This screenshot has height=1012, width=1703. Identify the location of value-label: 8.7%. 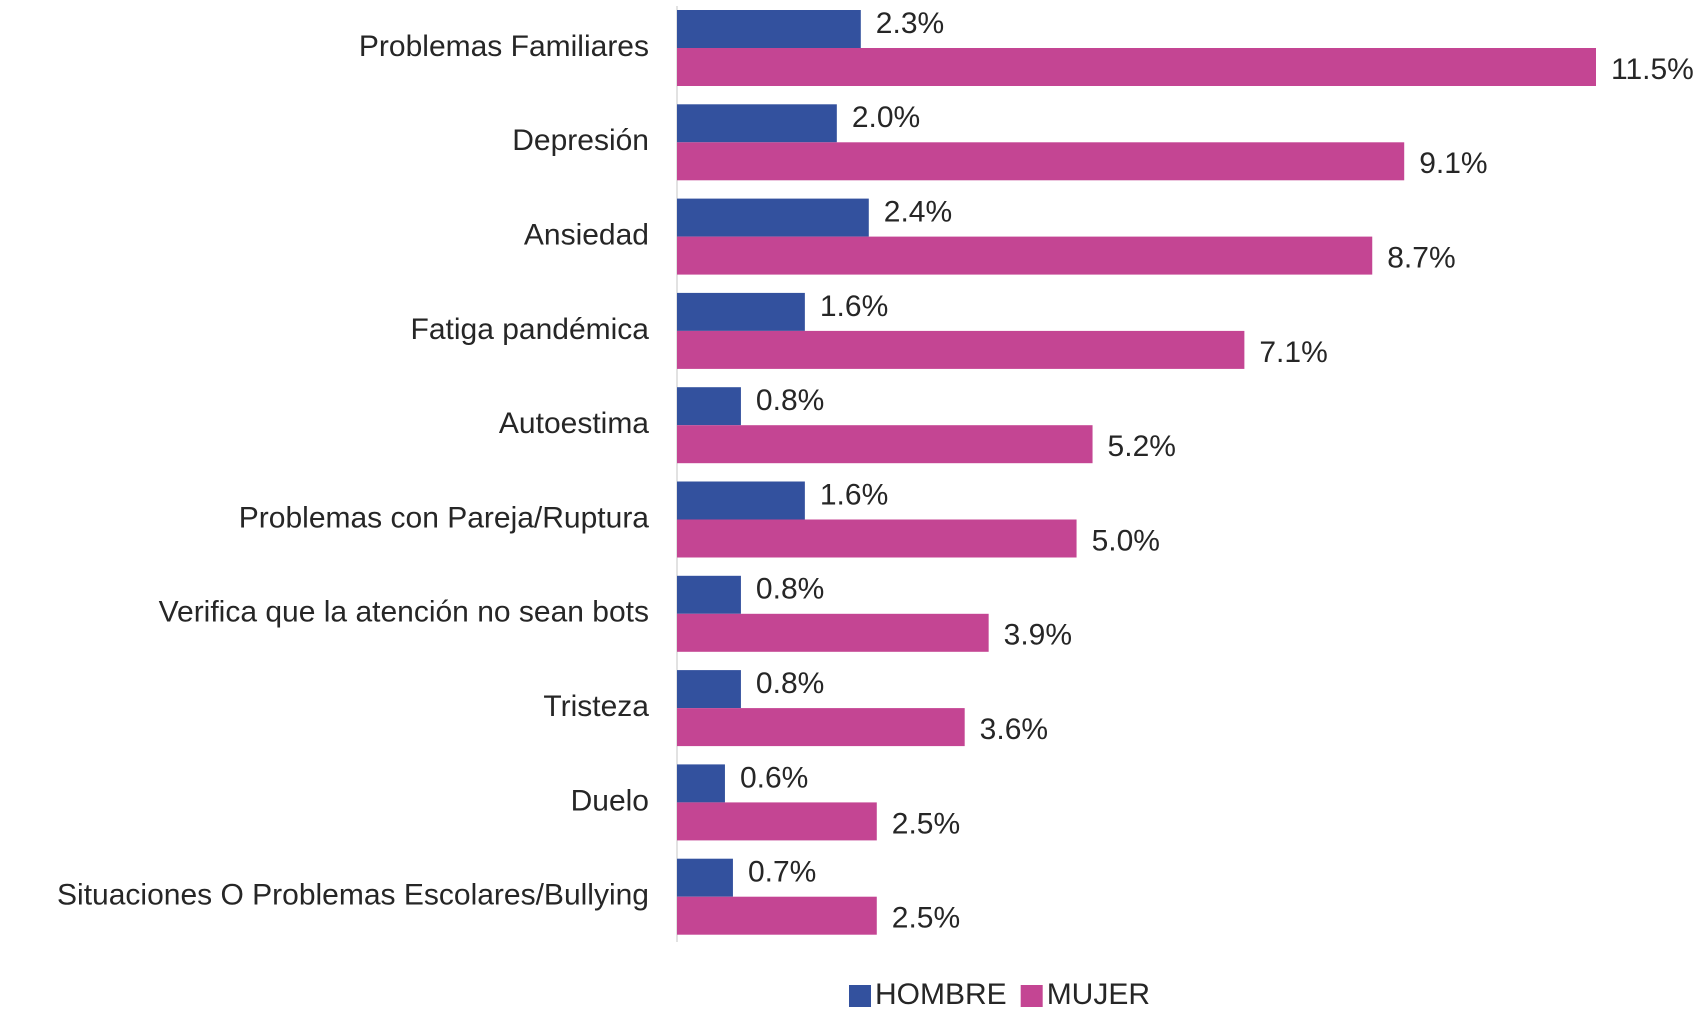
(1421, 258).